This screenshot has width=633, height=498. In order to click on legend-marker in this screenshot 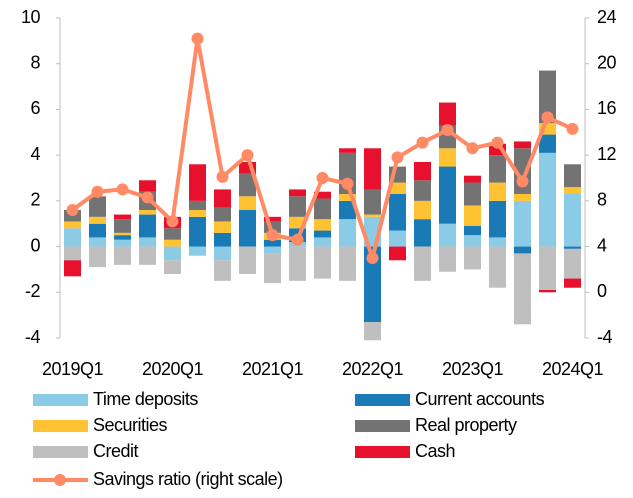, I will do `click(60, 480)`.